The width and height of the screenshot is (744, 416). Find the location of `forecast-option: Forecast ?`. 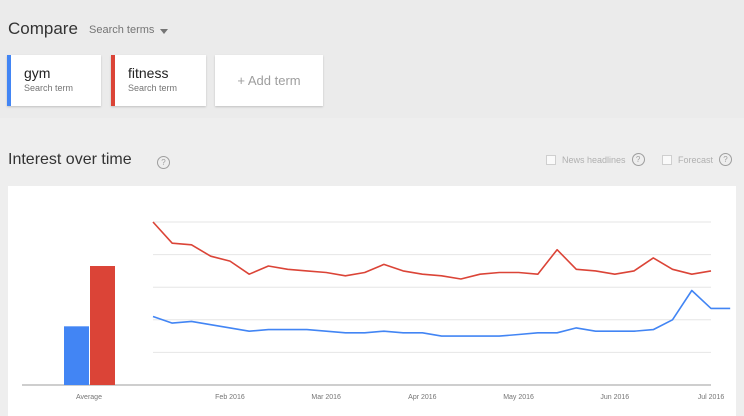

forecast-option: Forecast ? is located at coordinates (697, 159).